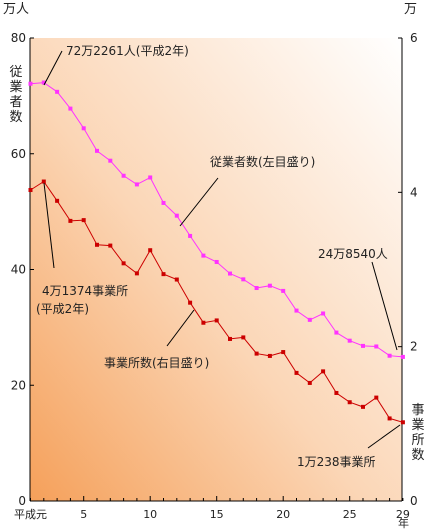 The height and width of the screenshot is (532, 427). Describe the element at coordinates (403, 523) in the screenshot. I see `x-axis-unit: 年` at that location.